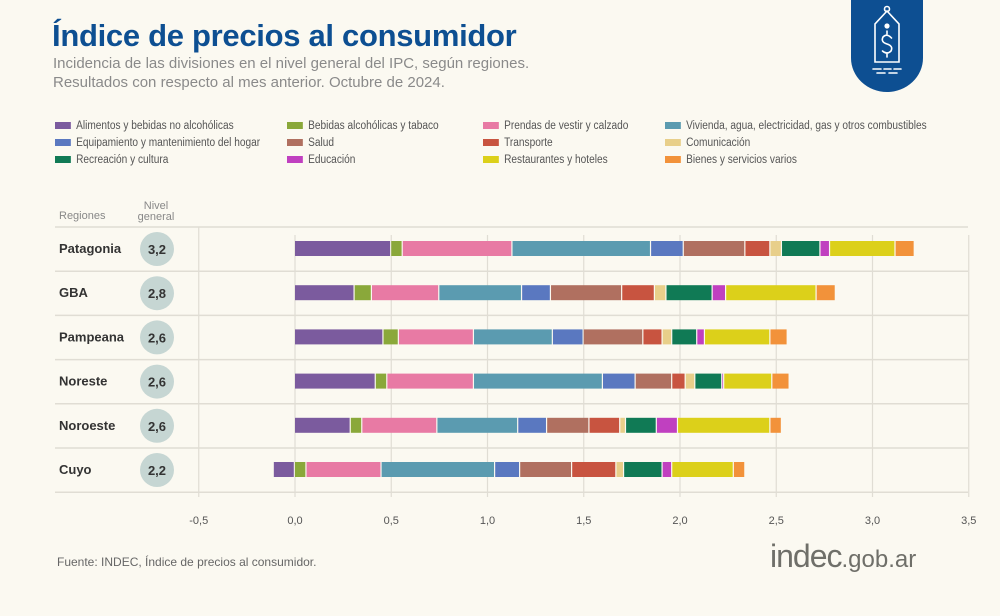 The width and height of the screenshot is (1000, 616). I want to click on legend-label: Alimentos y bebidas no alcohólicas, so click(155, 126).